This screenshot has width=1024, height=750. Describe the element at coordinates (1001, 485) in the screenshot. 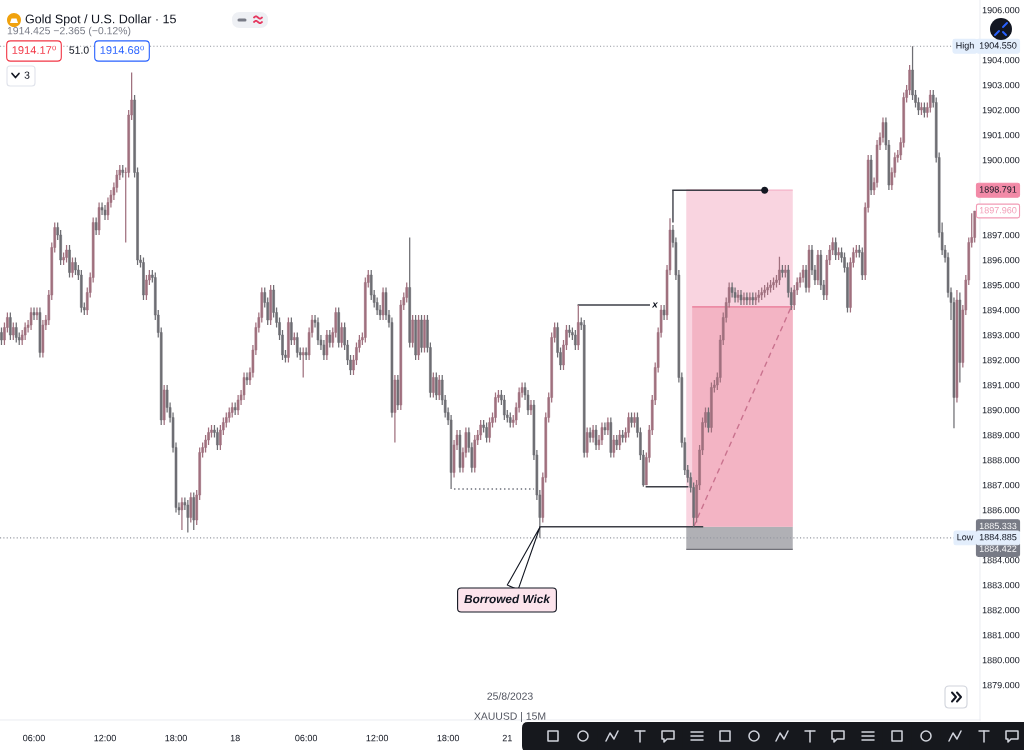

I see `y-tick-label: 1887.000` at that location.